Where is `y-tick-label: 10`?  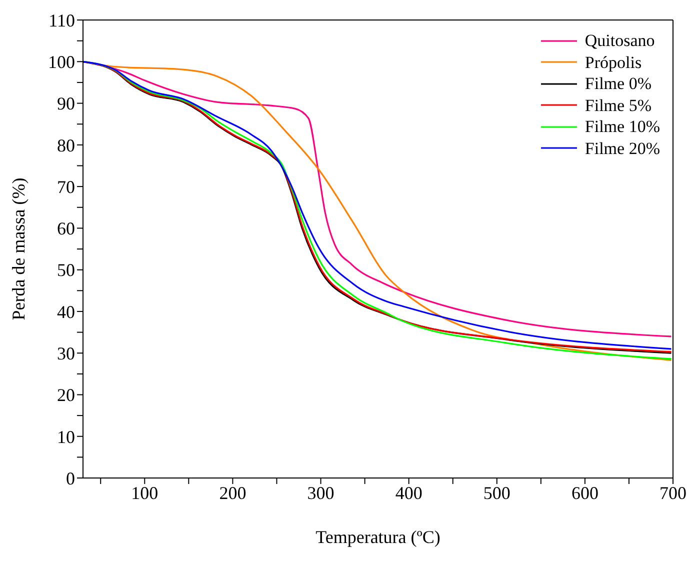
y-tick-label: 10 is located at coordinates (66, 436).